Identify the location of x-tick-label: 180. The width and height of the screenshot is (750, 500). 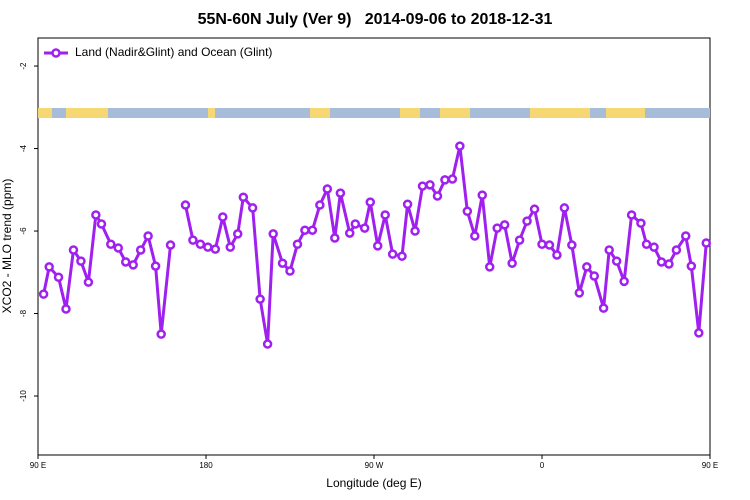
(206, 465).